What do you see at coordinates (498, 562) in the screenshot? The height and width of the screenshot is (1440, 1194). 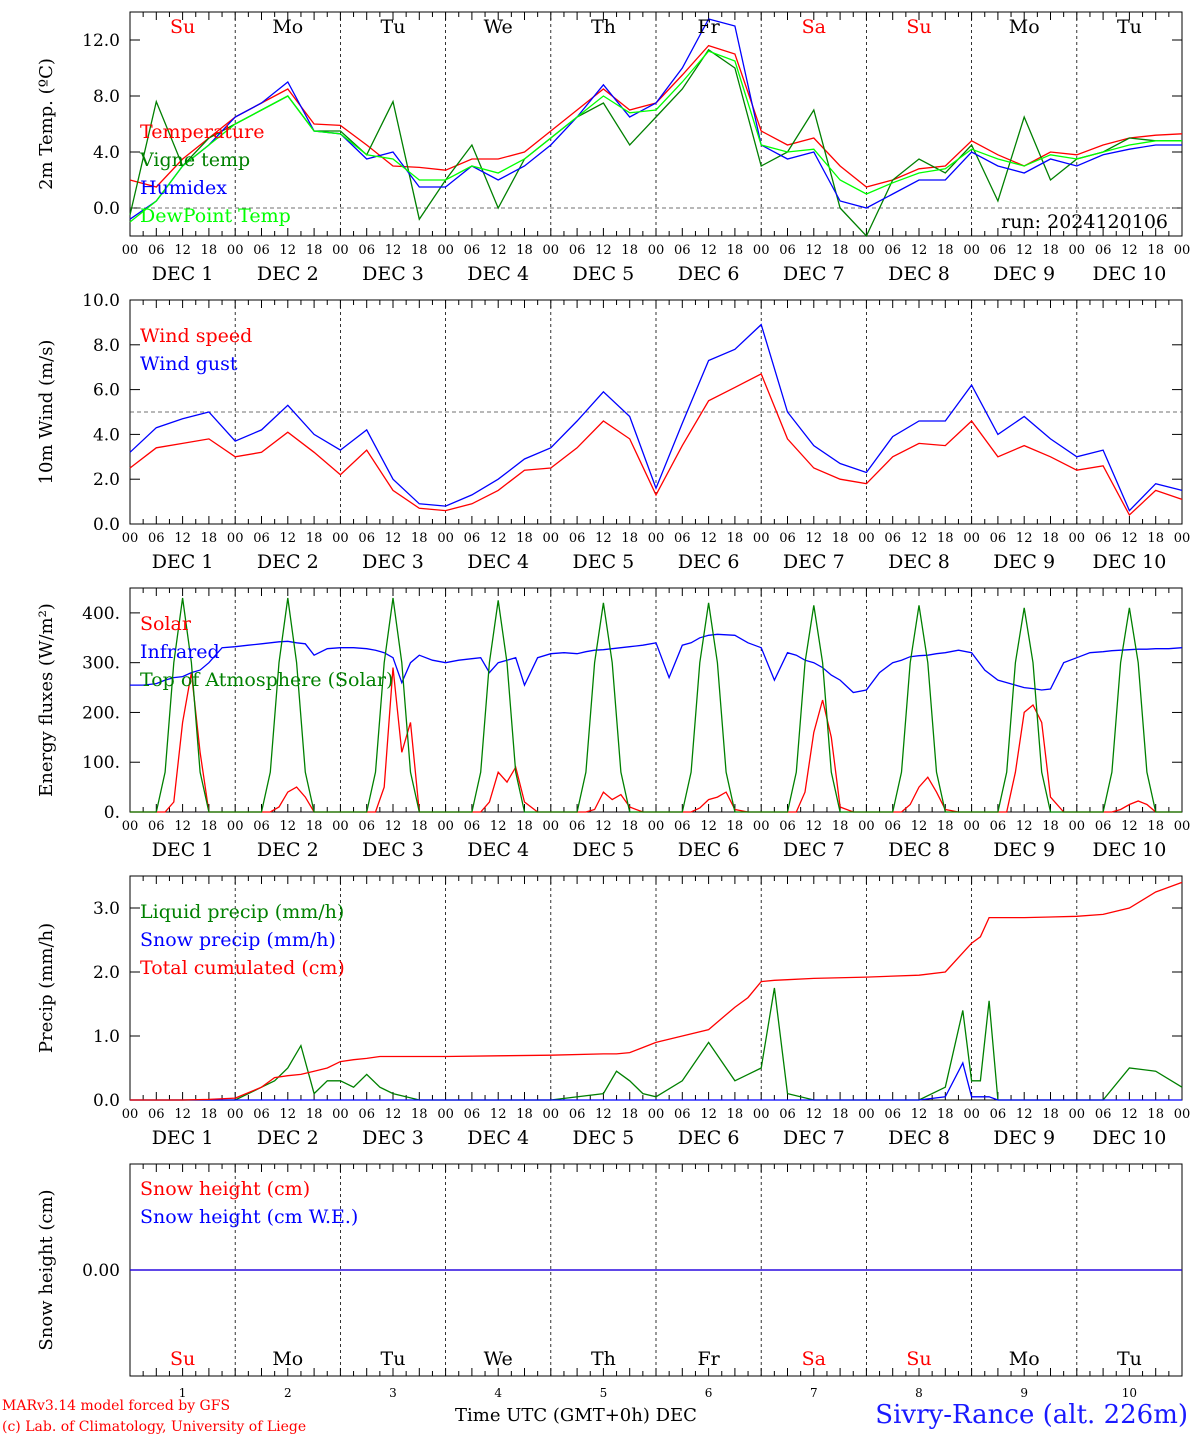 I see `date-label: DEC 4` at bounding box center [498, 562].